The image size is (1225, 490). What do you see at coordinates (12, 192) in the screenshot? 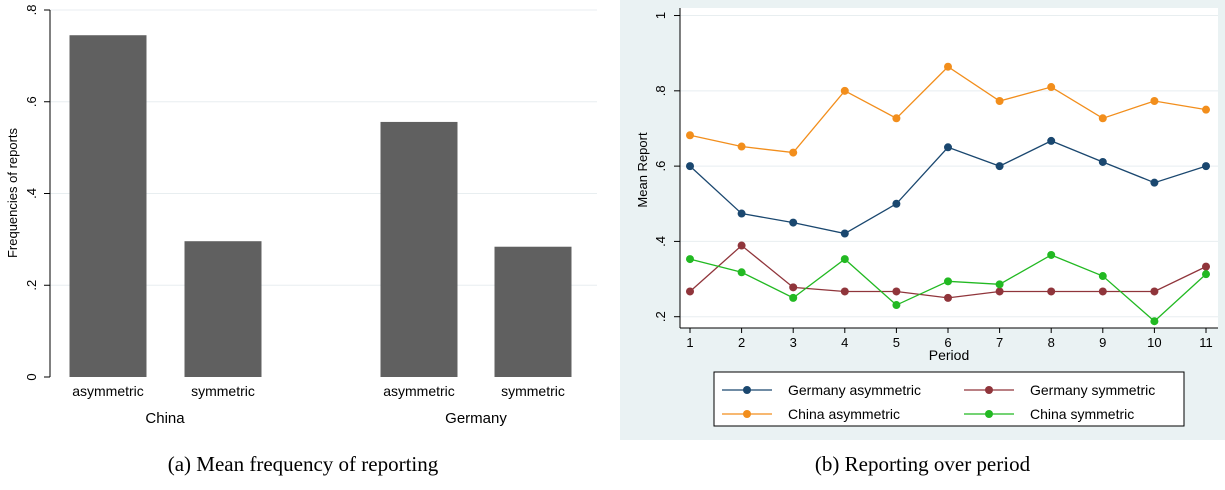
I see `y-axis-label: Frequencies of reports` at bounding box center [12, 192].